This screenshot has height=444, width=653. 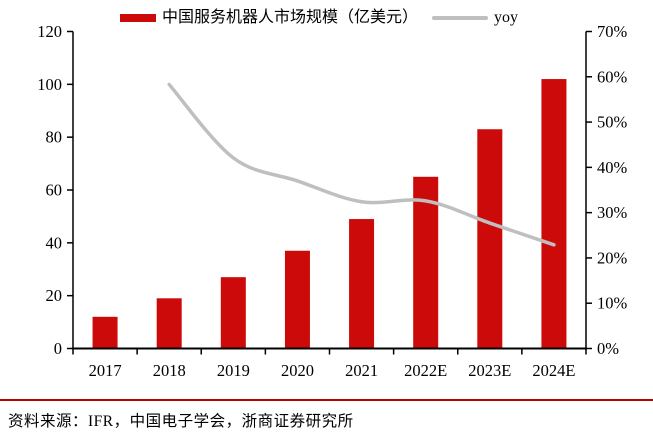 I want to click on legend-item-market-size: 中国服务机器人市场规模（亿美元）, so click(x=269, y=18).